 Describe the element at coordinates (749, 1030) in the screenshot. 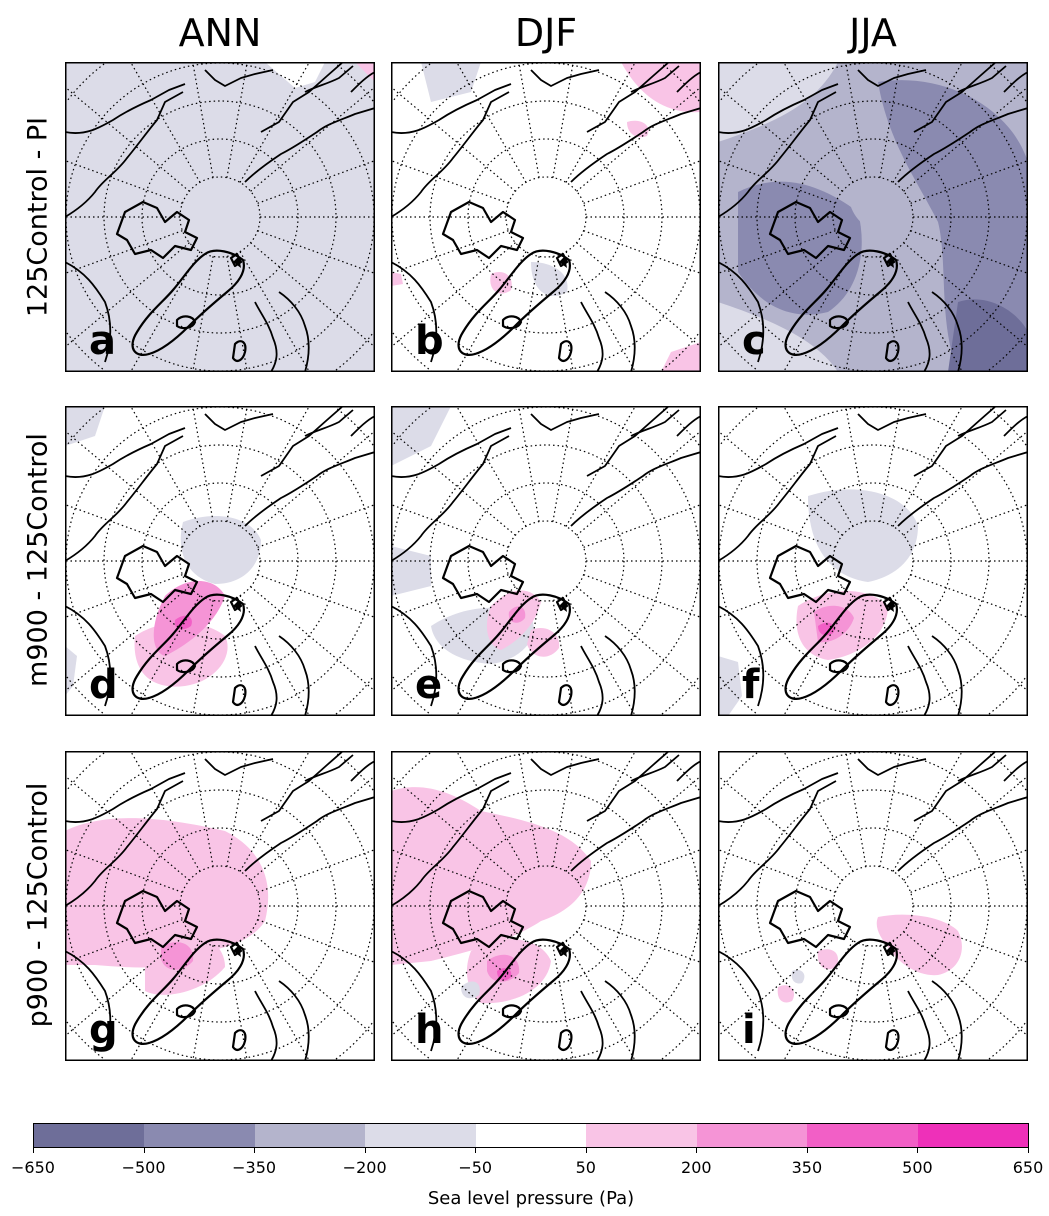

I see `panel-letter: i` at that location.